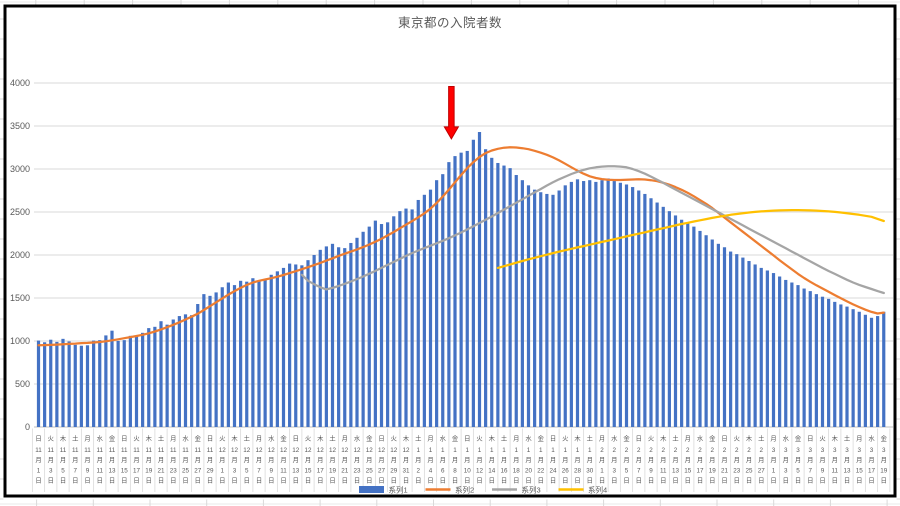 This screenshot has height=506, width=900. I want to click on legend-item-系列4: 系列4, so click(583, 490).